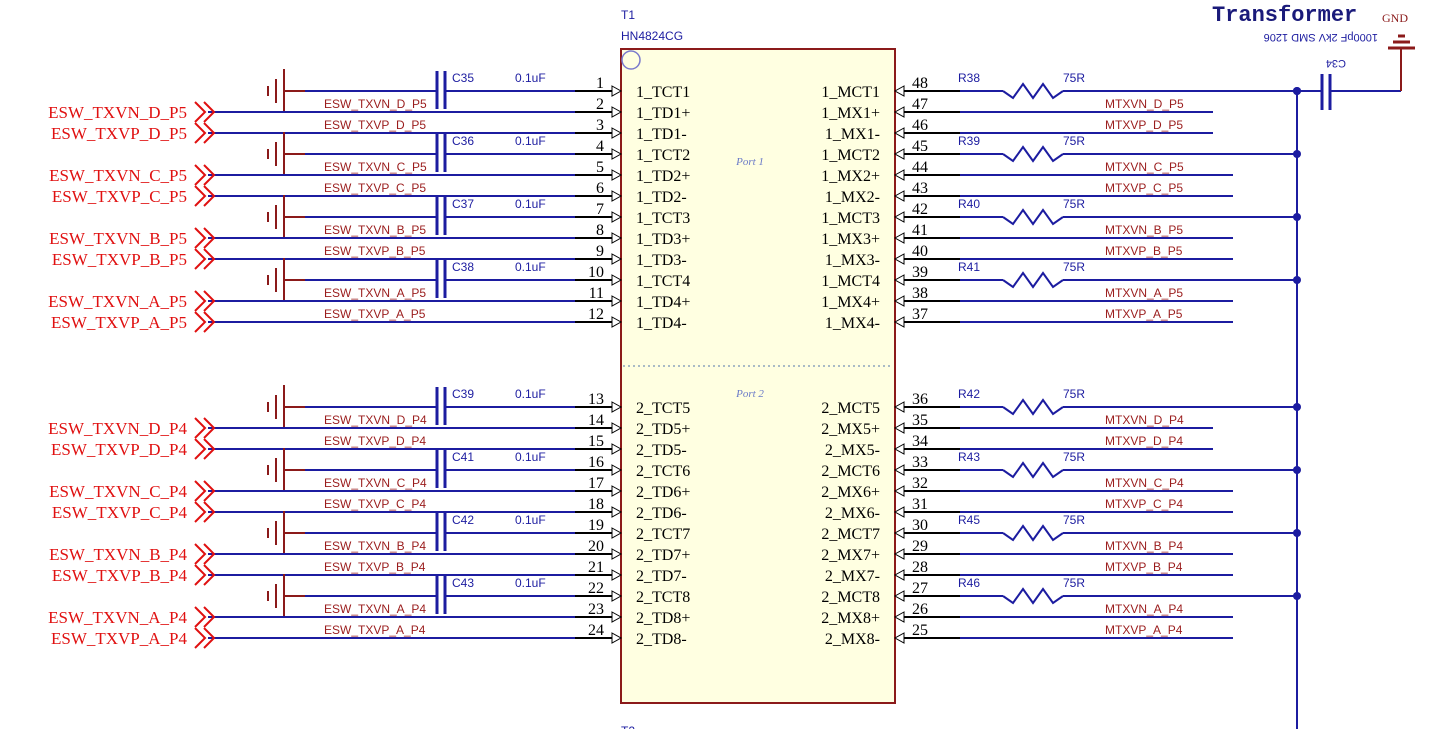  What do you see at coordinates (463, 141) in the screenshot?
I see `capacitor-designator: C36` at bounding box center [463, 141].